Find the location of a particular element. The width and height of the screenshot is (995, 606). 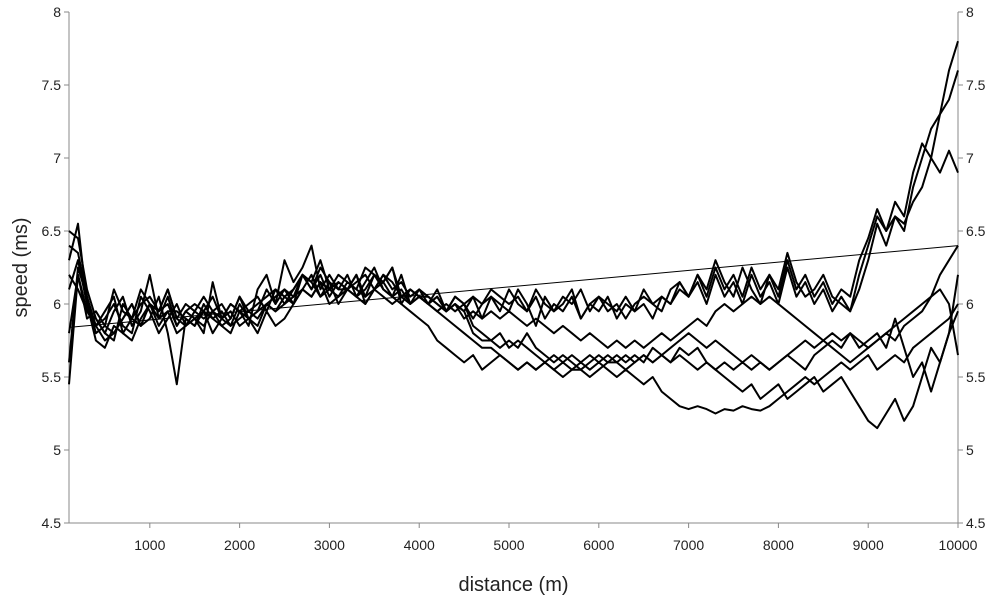

trendline-layer is located at coordinates (513, 286).